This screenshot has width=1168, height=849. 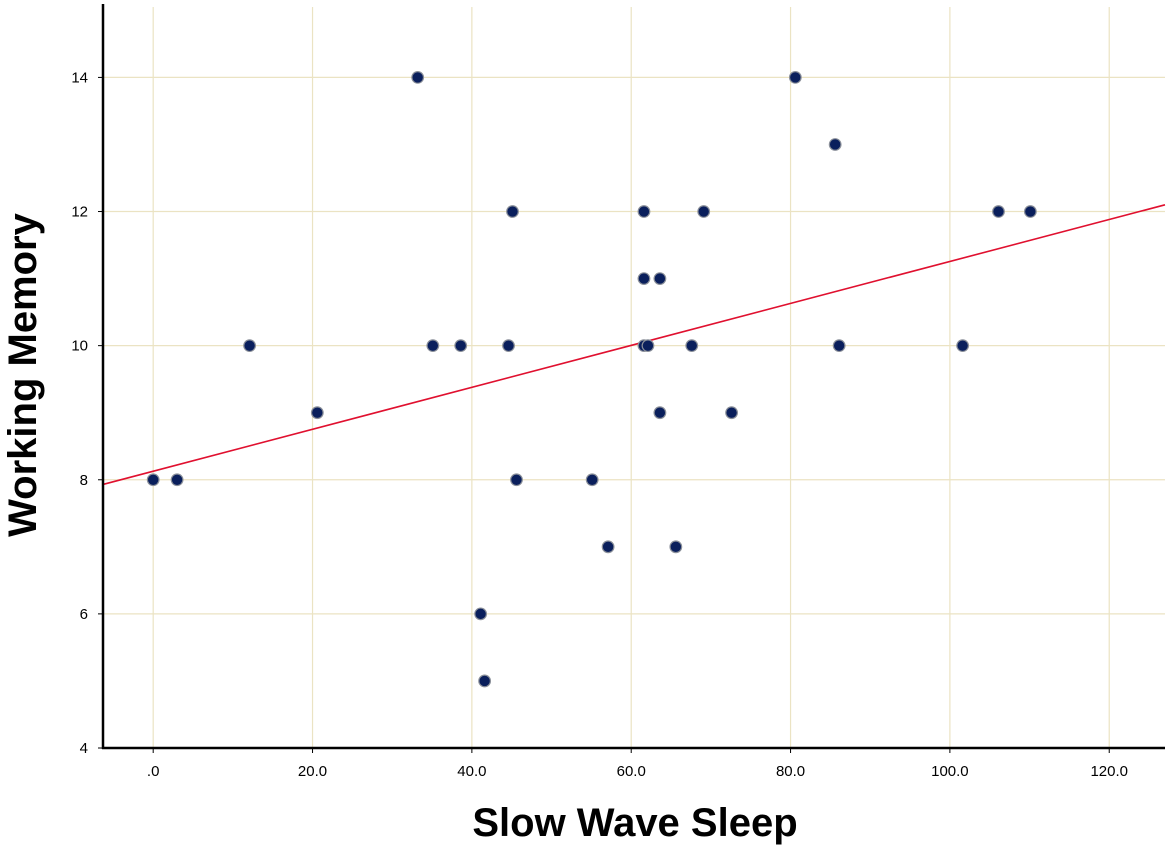 What do you see at coordinates (84, 748) in the screenshot?
I see `y-tick-label: 4` at bounding box center [84, 748].